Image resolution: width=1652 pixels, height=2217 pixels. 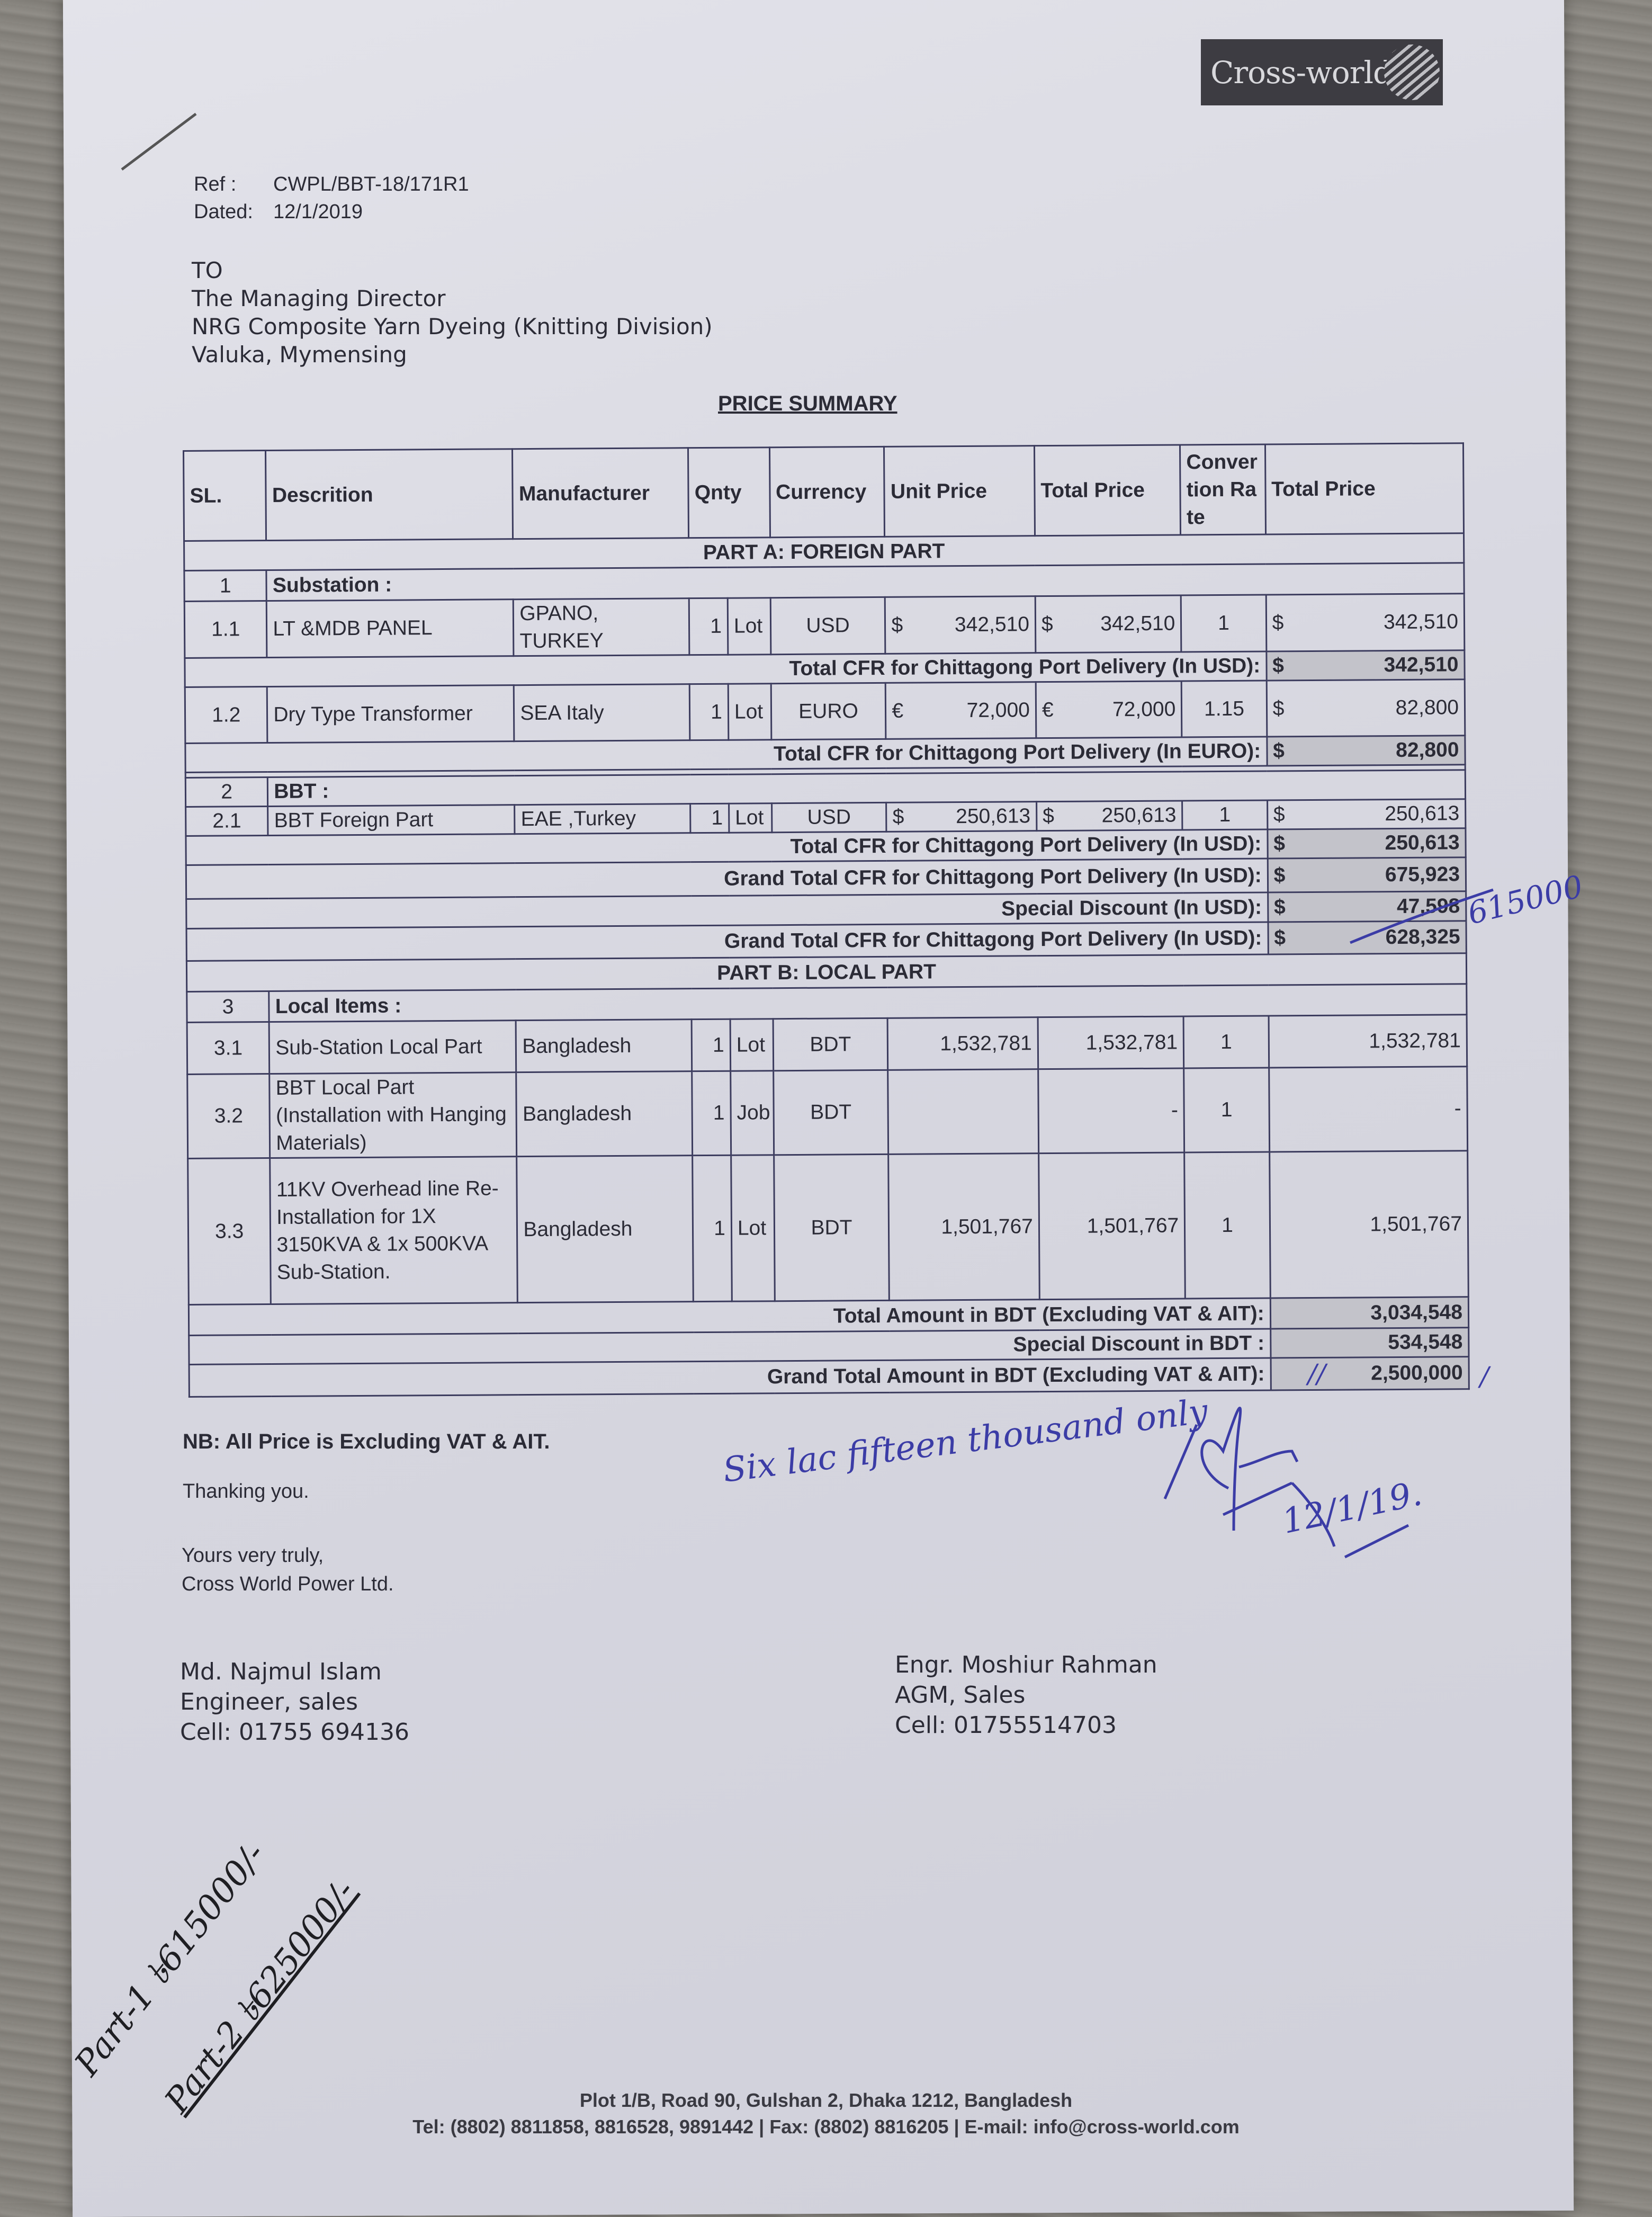 I want to click on cell-sl: 2.1, so click(x=226, y=821).